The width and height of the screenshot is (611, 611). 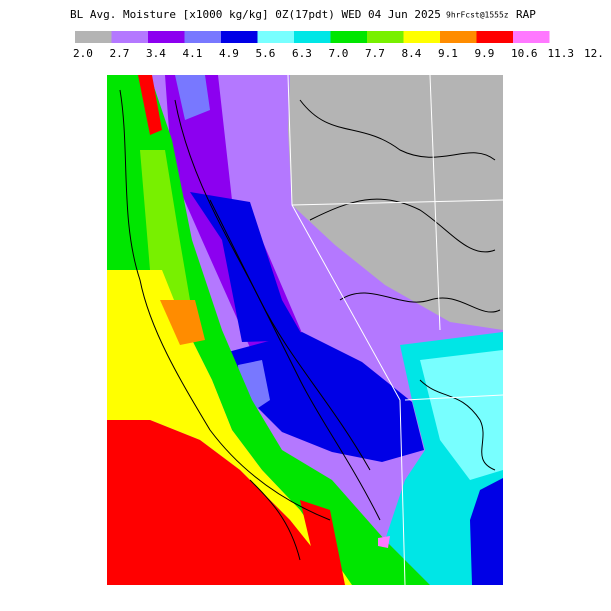 What do you see at coordinates (302, 53) in the screenshot?
I see `colorbar-label: 6.3` at bounding box center [302, 53].